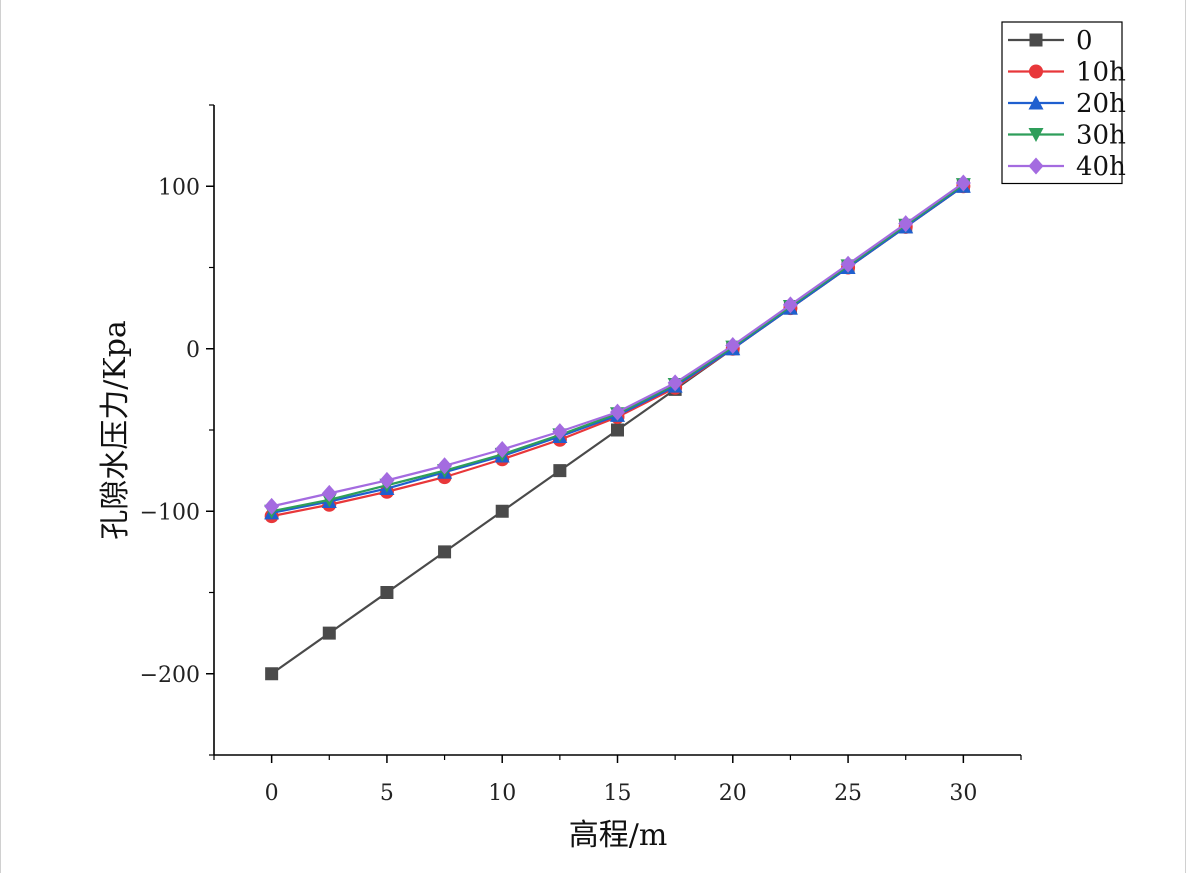  Describe the element at coordinates (193, 350) in the screenshot. I see `y-tick-label: 0` at that location.